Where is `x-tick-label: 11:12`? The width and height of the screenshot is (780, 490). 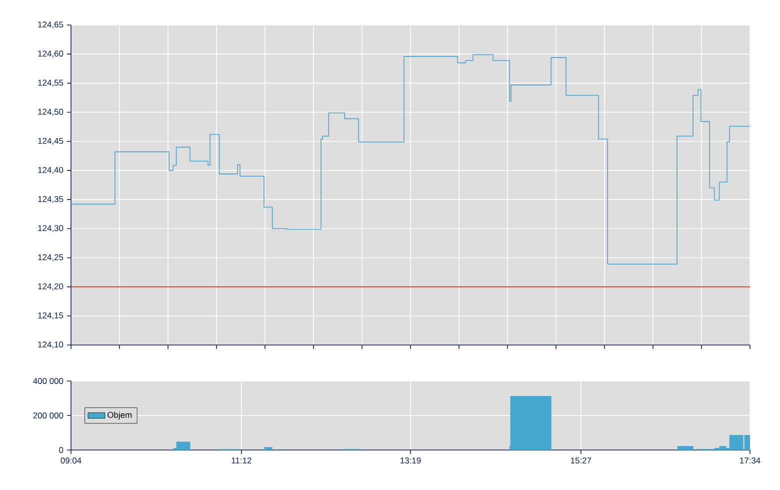
x-tick-label: 11:12 is located at coordinates (242, 461).